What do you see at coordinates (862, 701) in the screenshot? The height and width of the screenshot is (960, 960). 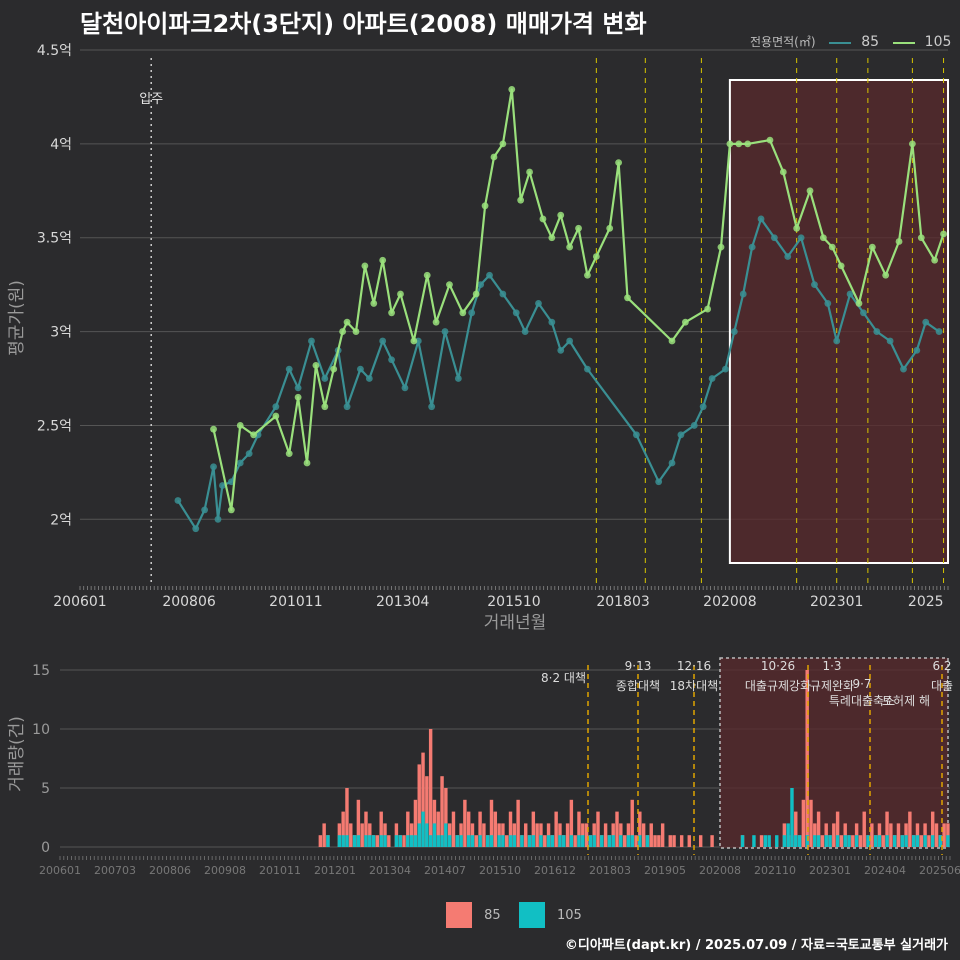 I see `policy-label: 특례대출축소` at bounding box center [862, 701].